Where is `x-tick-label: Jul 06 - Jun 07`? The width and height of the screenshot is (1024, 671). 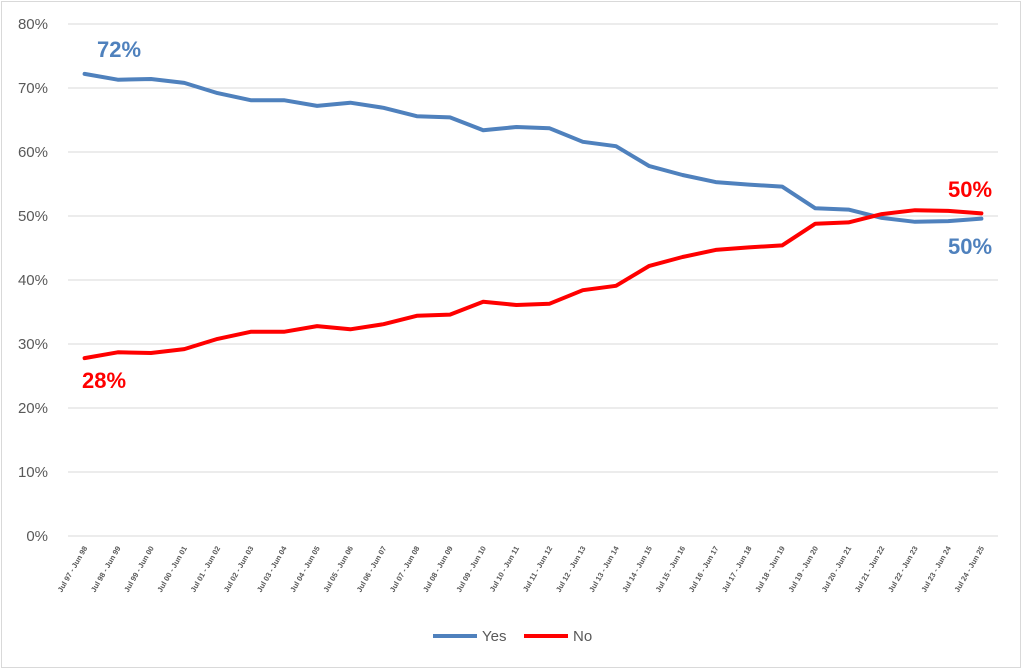
x-tick-label: Jul 06 - Jun 07 is located at coordinates (372, 569).